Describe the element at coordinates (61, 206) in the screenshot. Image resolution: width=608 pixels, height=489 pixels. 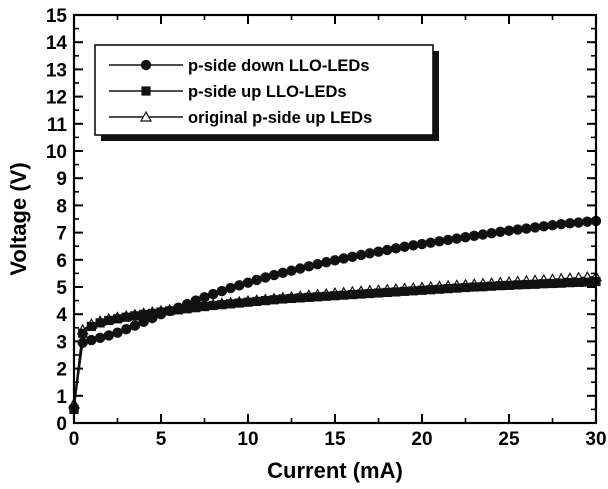
I see `y-tick-label: 8` at that location.